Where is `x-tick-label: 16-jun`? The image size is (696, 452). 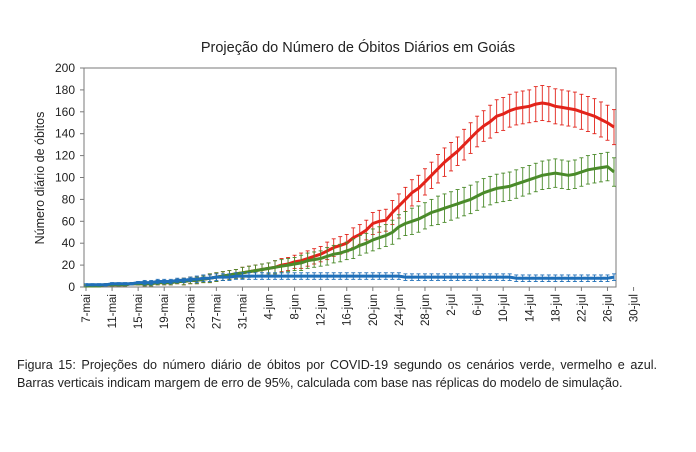
x-tick-label: 16-jun is located at coordinates (348, 310).